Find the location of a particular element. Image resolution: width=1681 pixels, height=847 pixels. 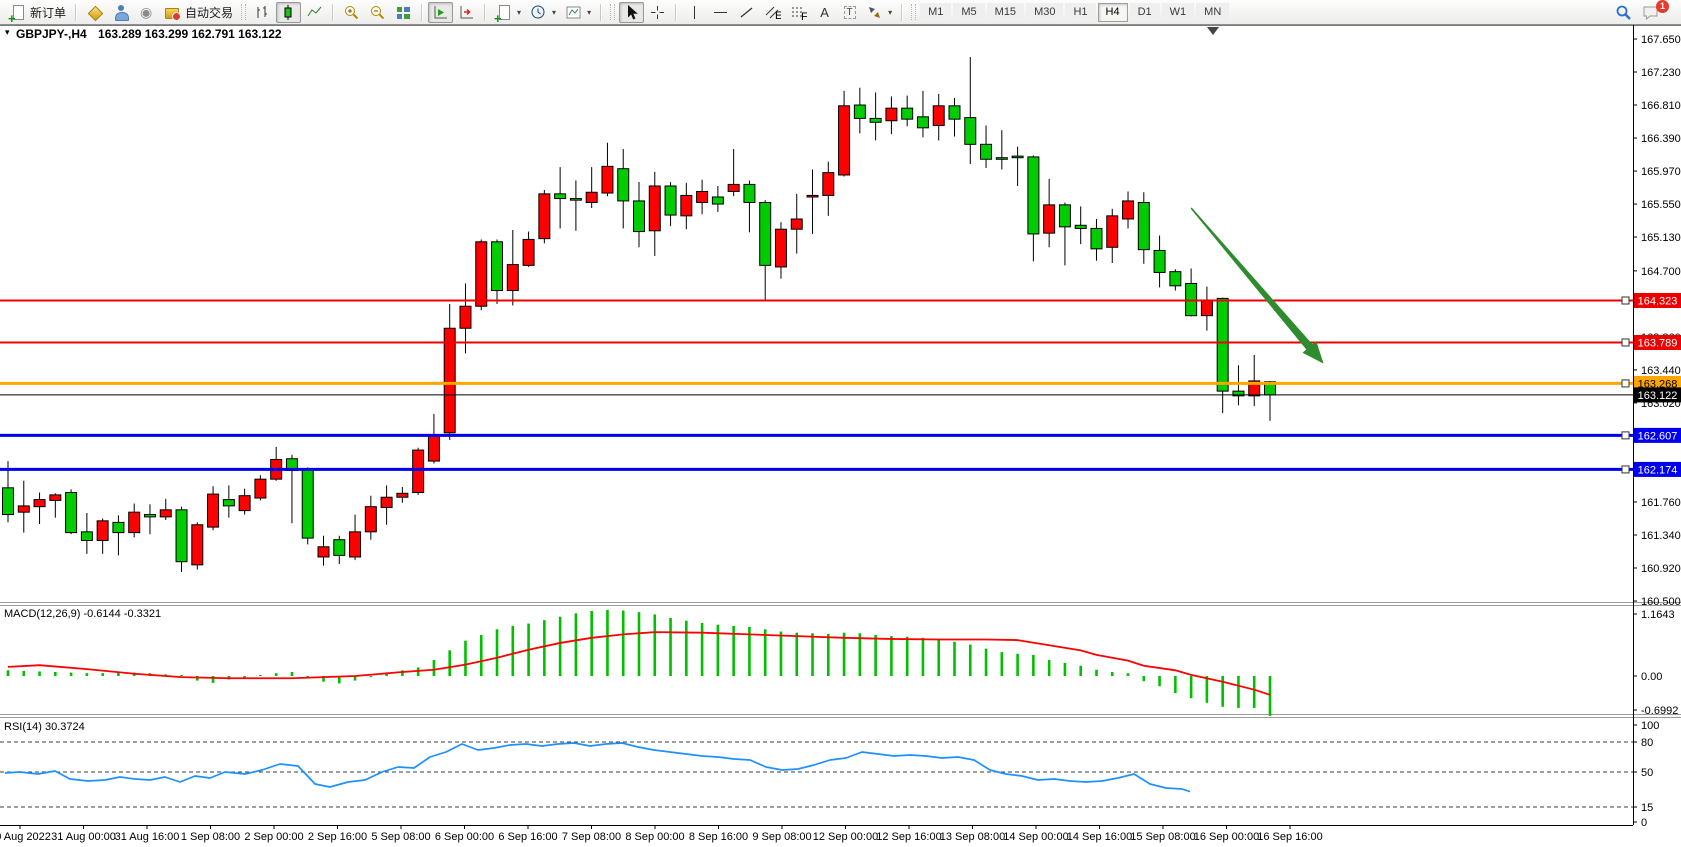

templates-button: ▾ is located at coordinates (578, 12).